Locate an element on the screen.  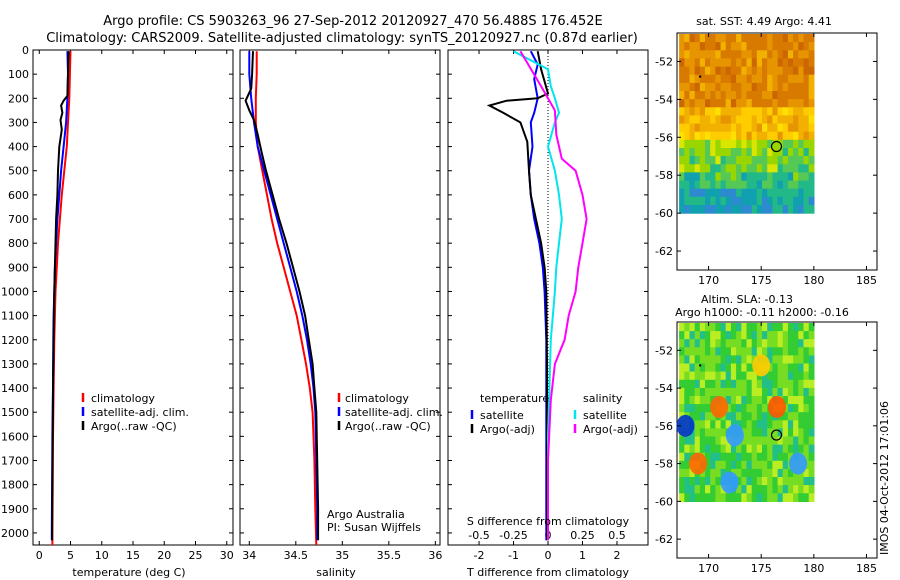
sst-map-panel: 170 175 180 185 -52 -54 -56 -58 -60 -62 is located at coordinates (766, 159).